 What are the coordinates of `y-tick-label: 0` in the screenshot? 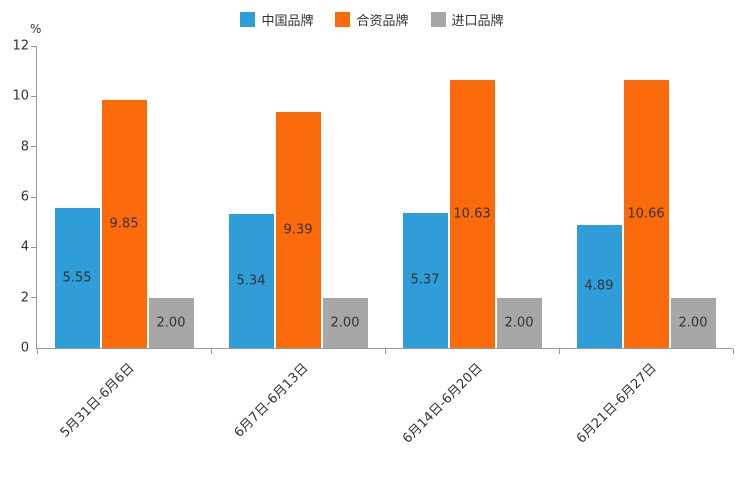 It's located at (24, 348).